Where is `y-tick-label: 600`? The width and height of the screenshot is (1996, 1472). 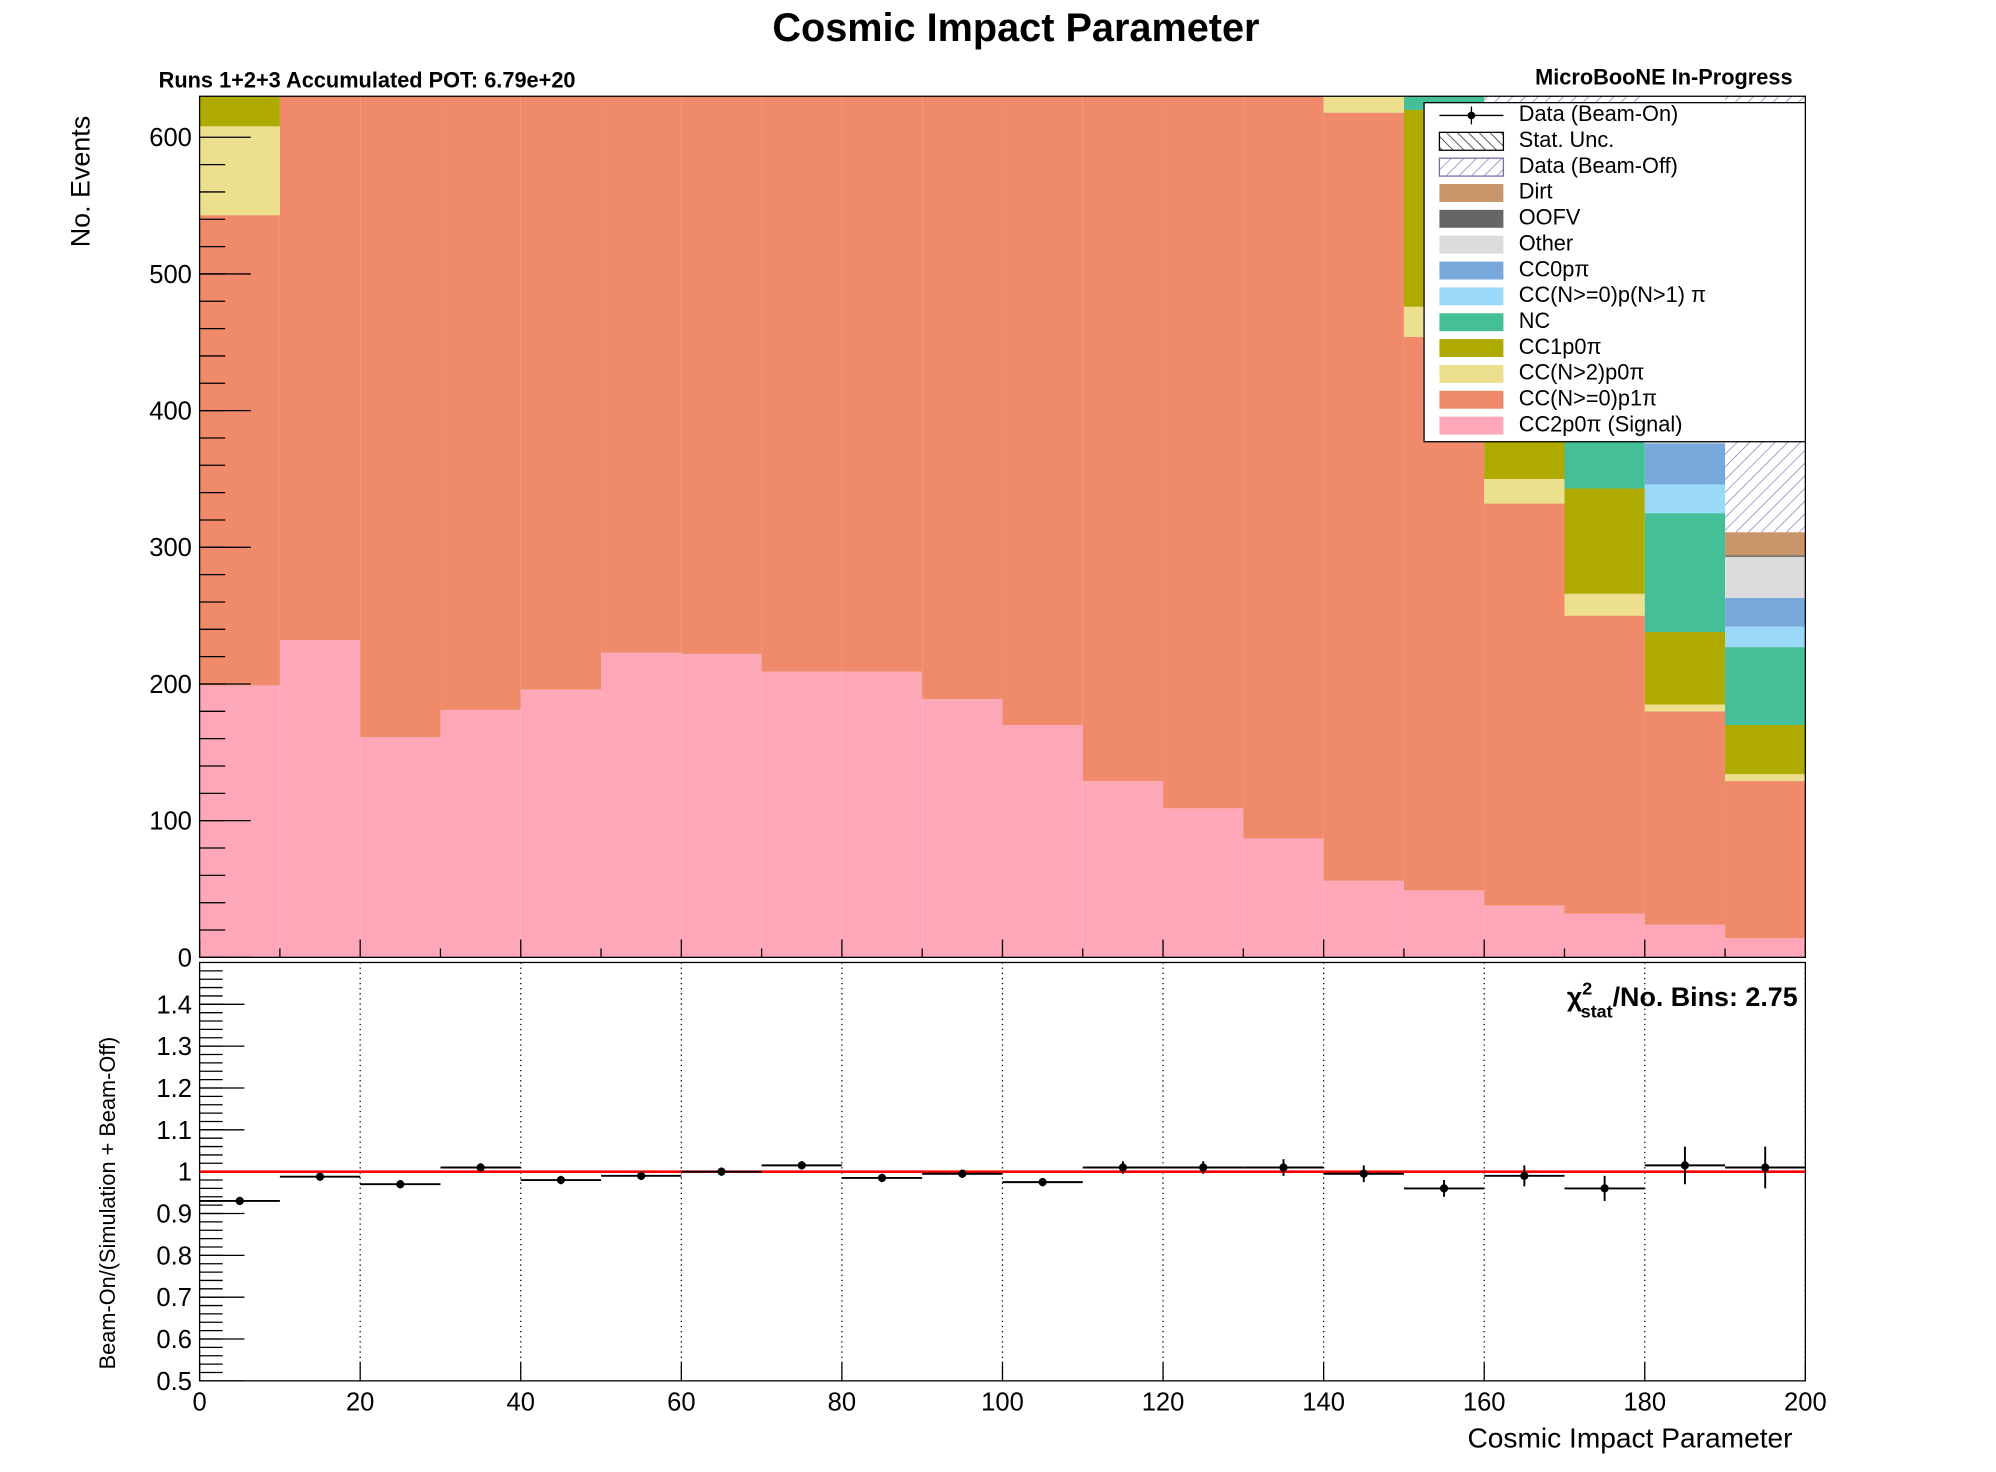 y-tick-label: 600 is located at coordinates (170, 138).